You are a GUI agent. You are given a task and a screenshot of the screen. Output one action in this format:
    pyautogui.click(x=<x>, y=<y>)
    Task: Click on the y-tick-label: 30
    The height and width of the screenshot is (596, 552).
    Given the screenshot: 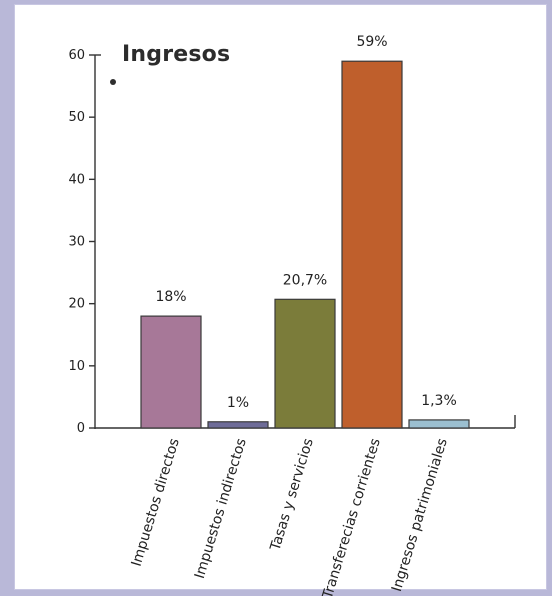 What is the action you would take?
    pyautogui.click(x=76, y=242)
    